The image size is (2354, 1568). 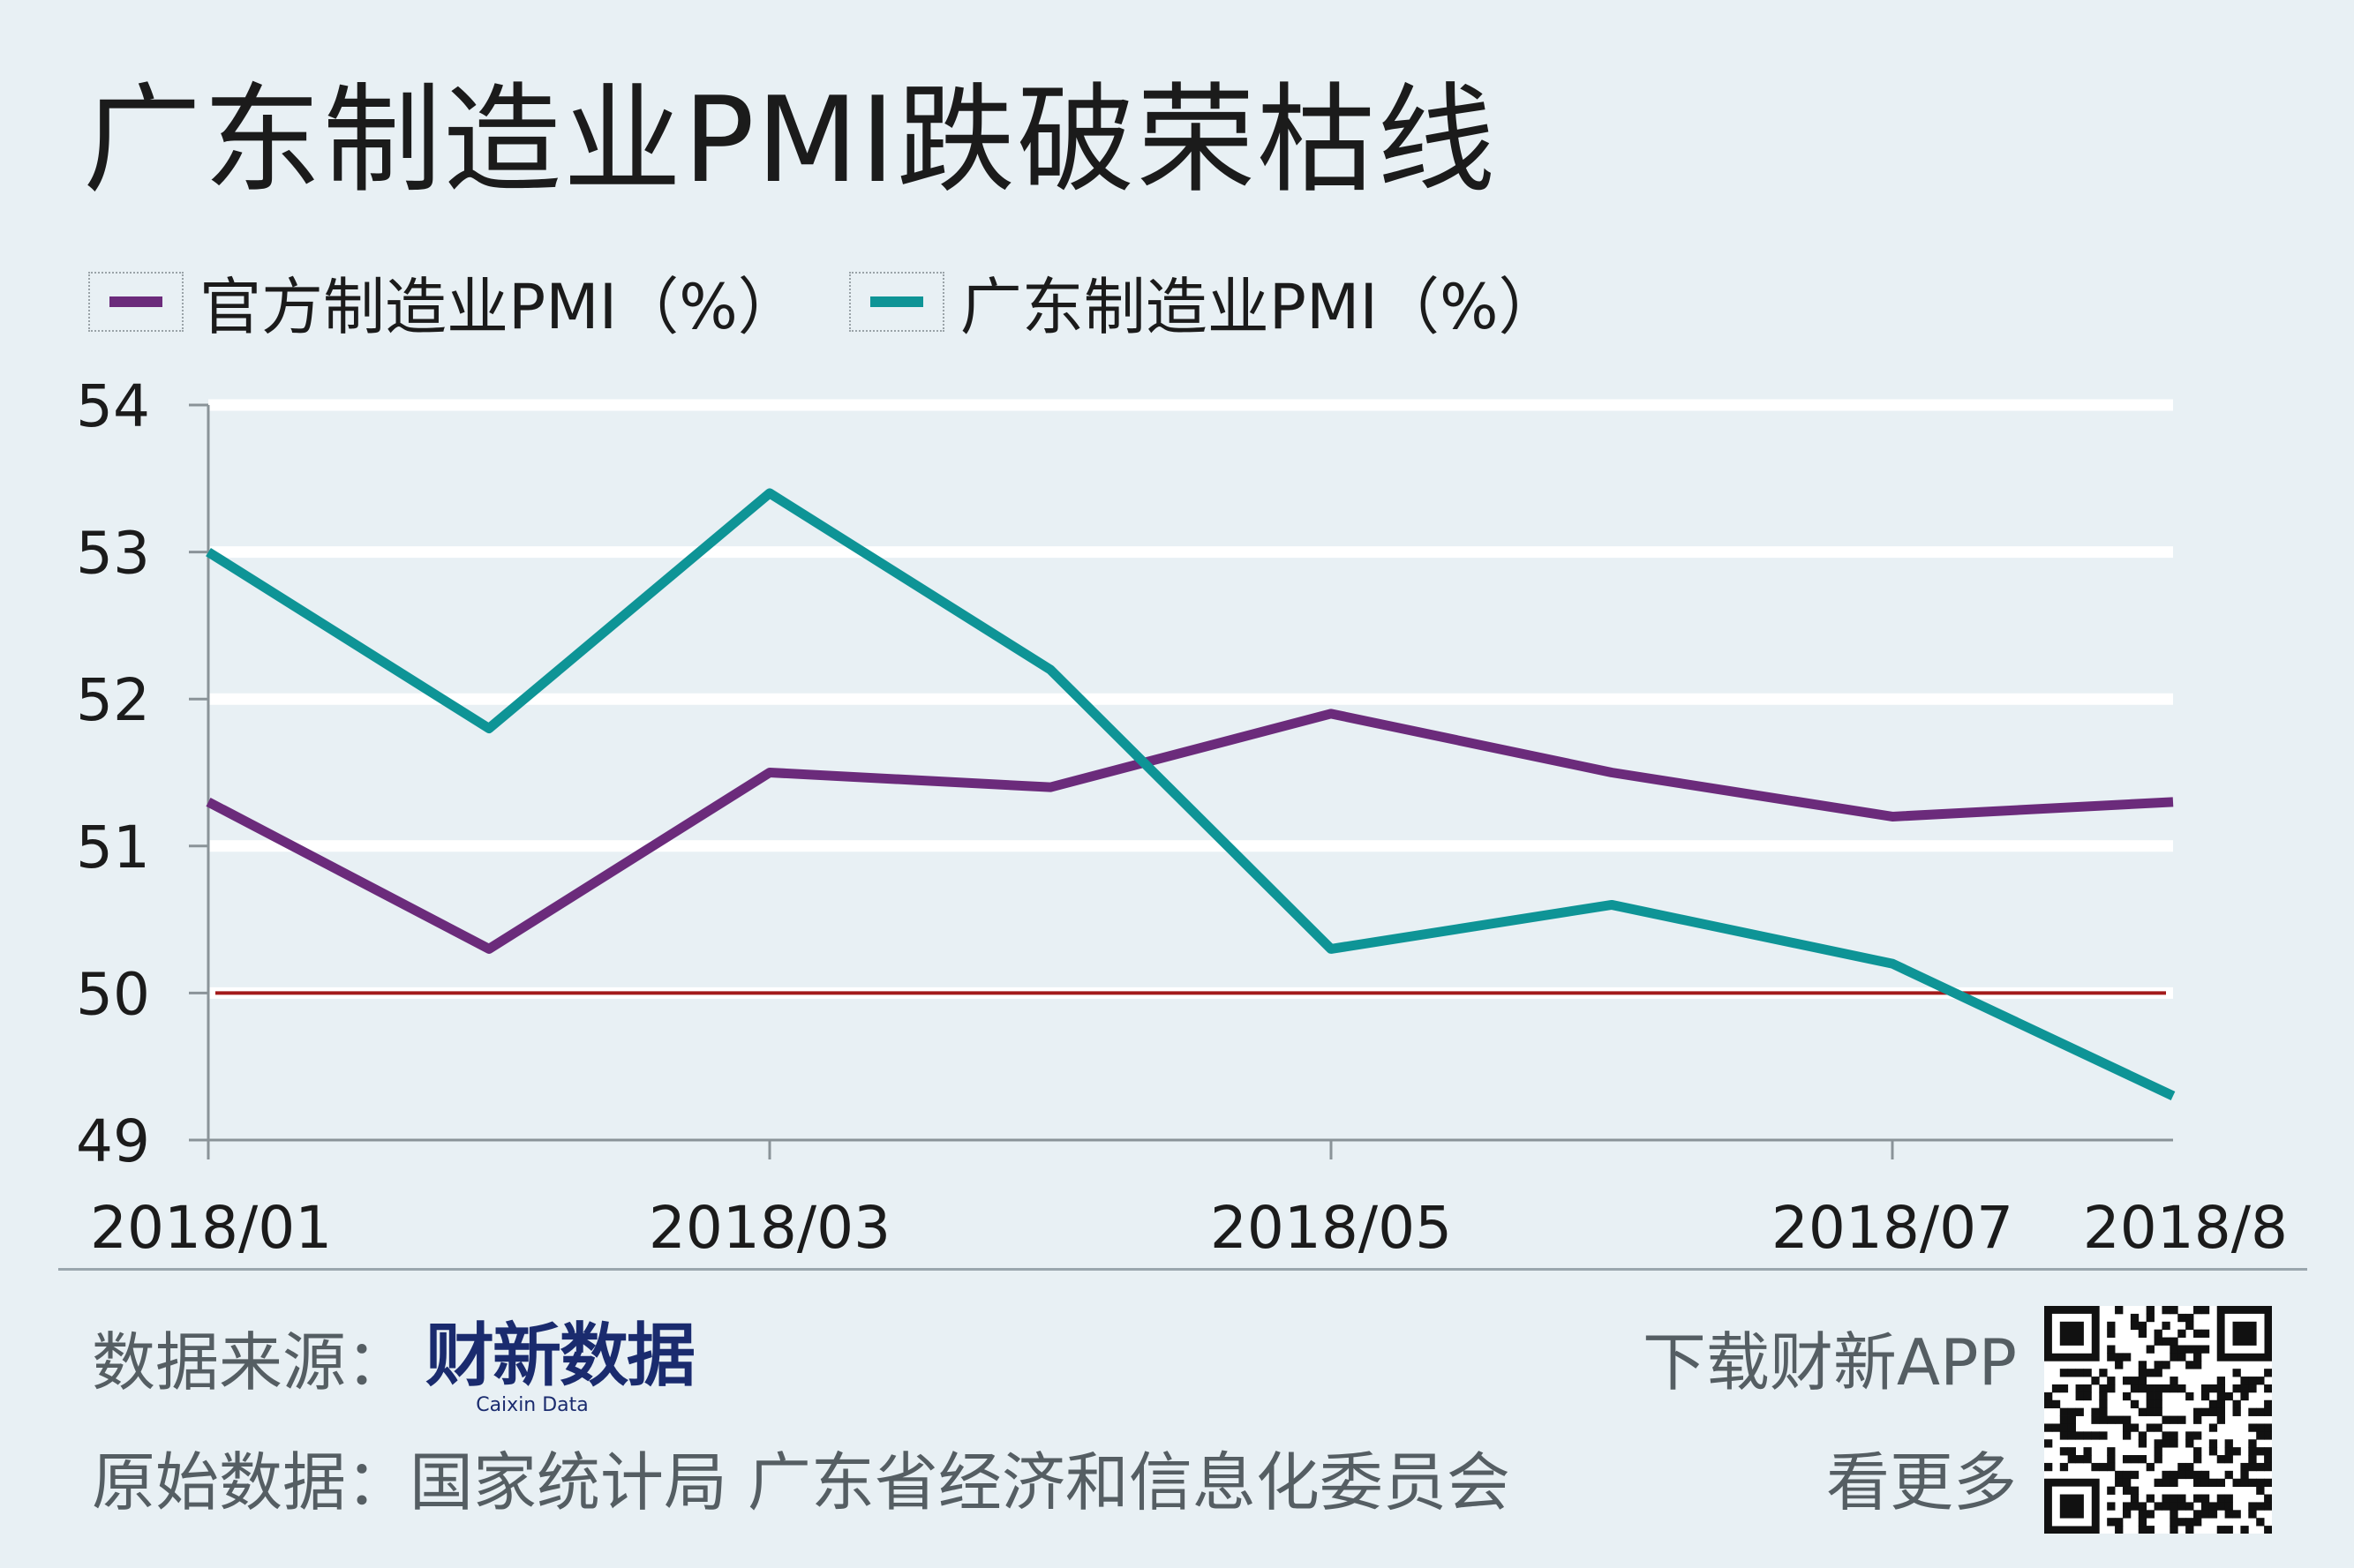 I want to click on legend-label-official-pmi: 官方制造业PMI（%）, so click(x=499, y=306).